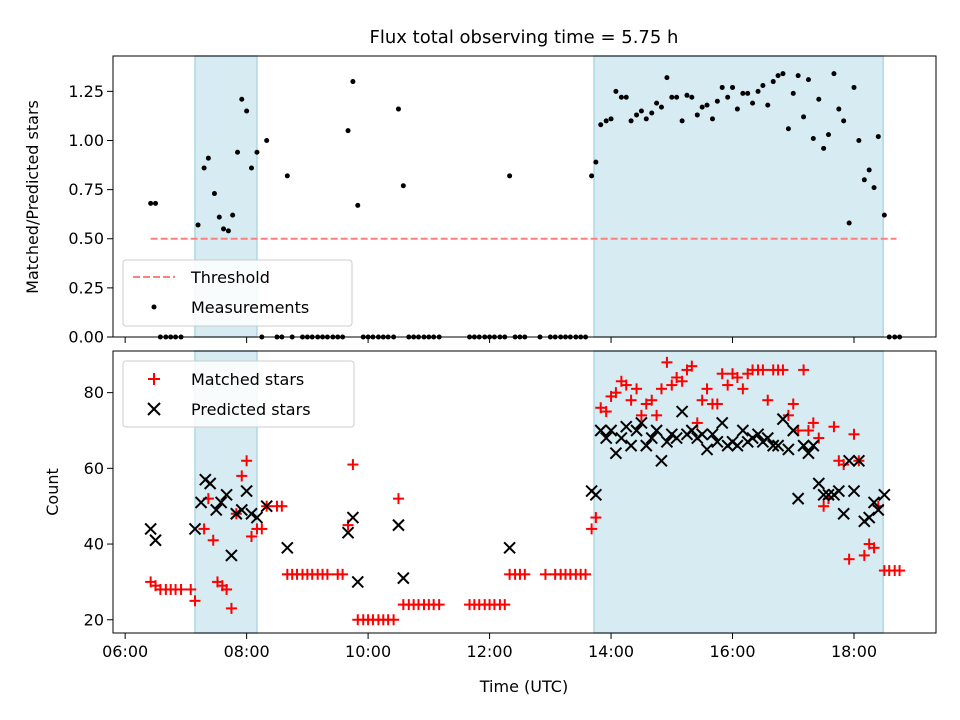 The width and height of the screenshot is (960, 720). What do you see at coordinates (52, 492) in the screenshot?
I see `bottom-ylabel: Count` at bounding box center [52, 492].